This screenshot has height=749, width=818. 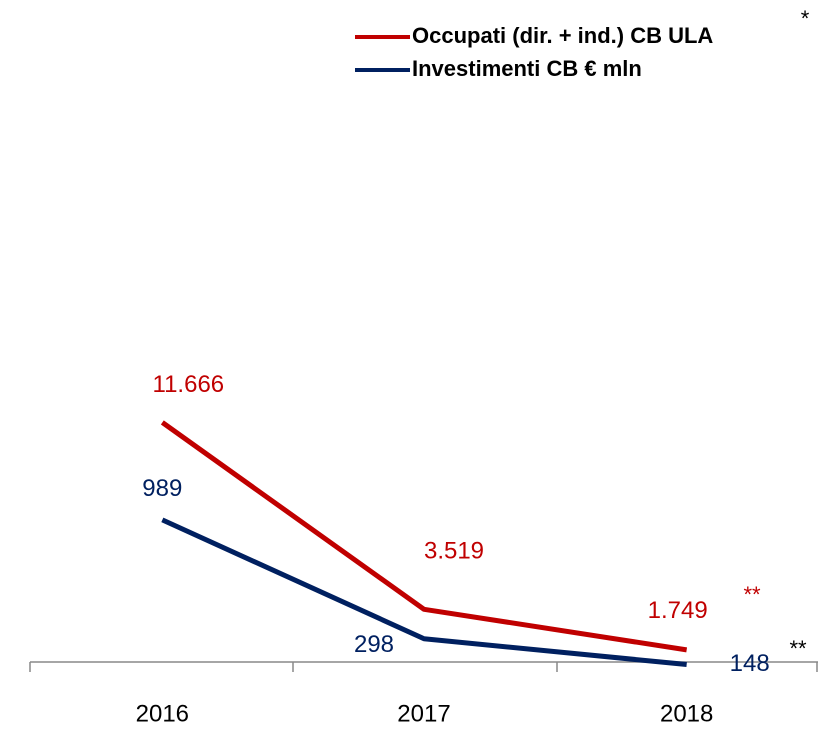 What do you see at coordinates (527, 68) in the screenshot?
I see `legend-label: Investimenti CB € mln` at bounding box center [527, 68].